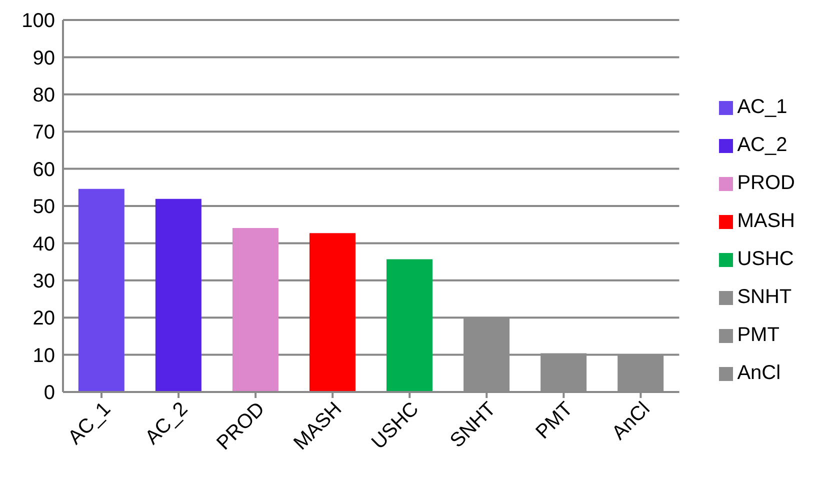  I want to click on y-tick-label: 70, so click(43, 133).